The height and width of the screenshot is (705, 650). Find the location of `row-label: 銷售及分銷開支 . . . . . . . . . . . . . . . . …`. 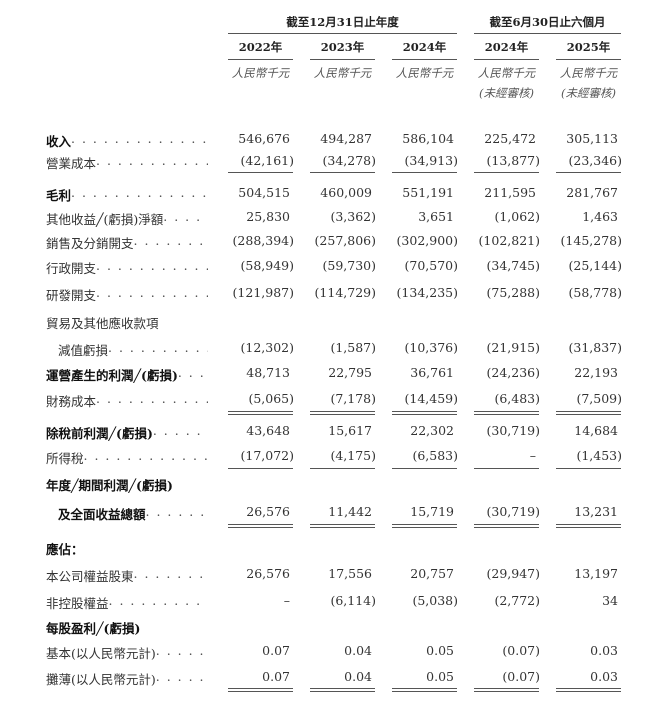

row-label: 銷售及分銷開支 . . . . . . . . . . . . . . . . … is located at coordinates (127, 242).